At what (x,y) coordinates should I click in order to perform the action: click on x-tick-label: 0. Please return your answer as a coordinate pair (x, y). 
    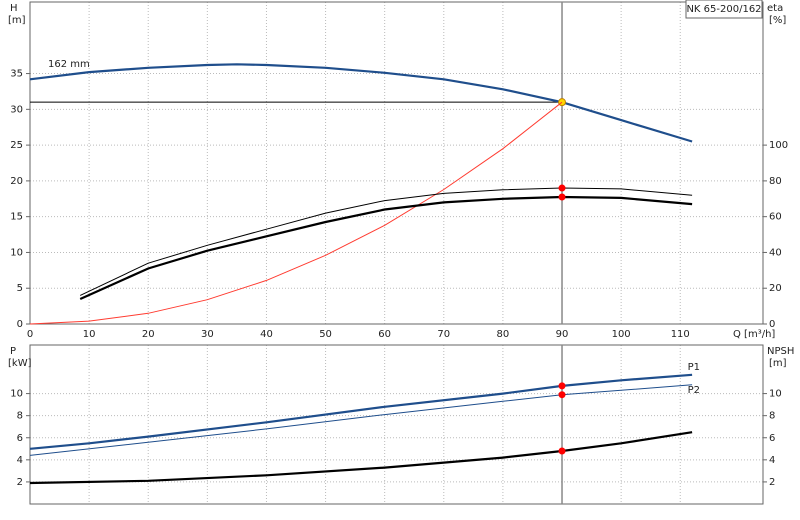
    Looking at the image, I should click on (30, 334).